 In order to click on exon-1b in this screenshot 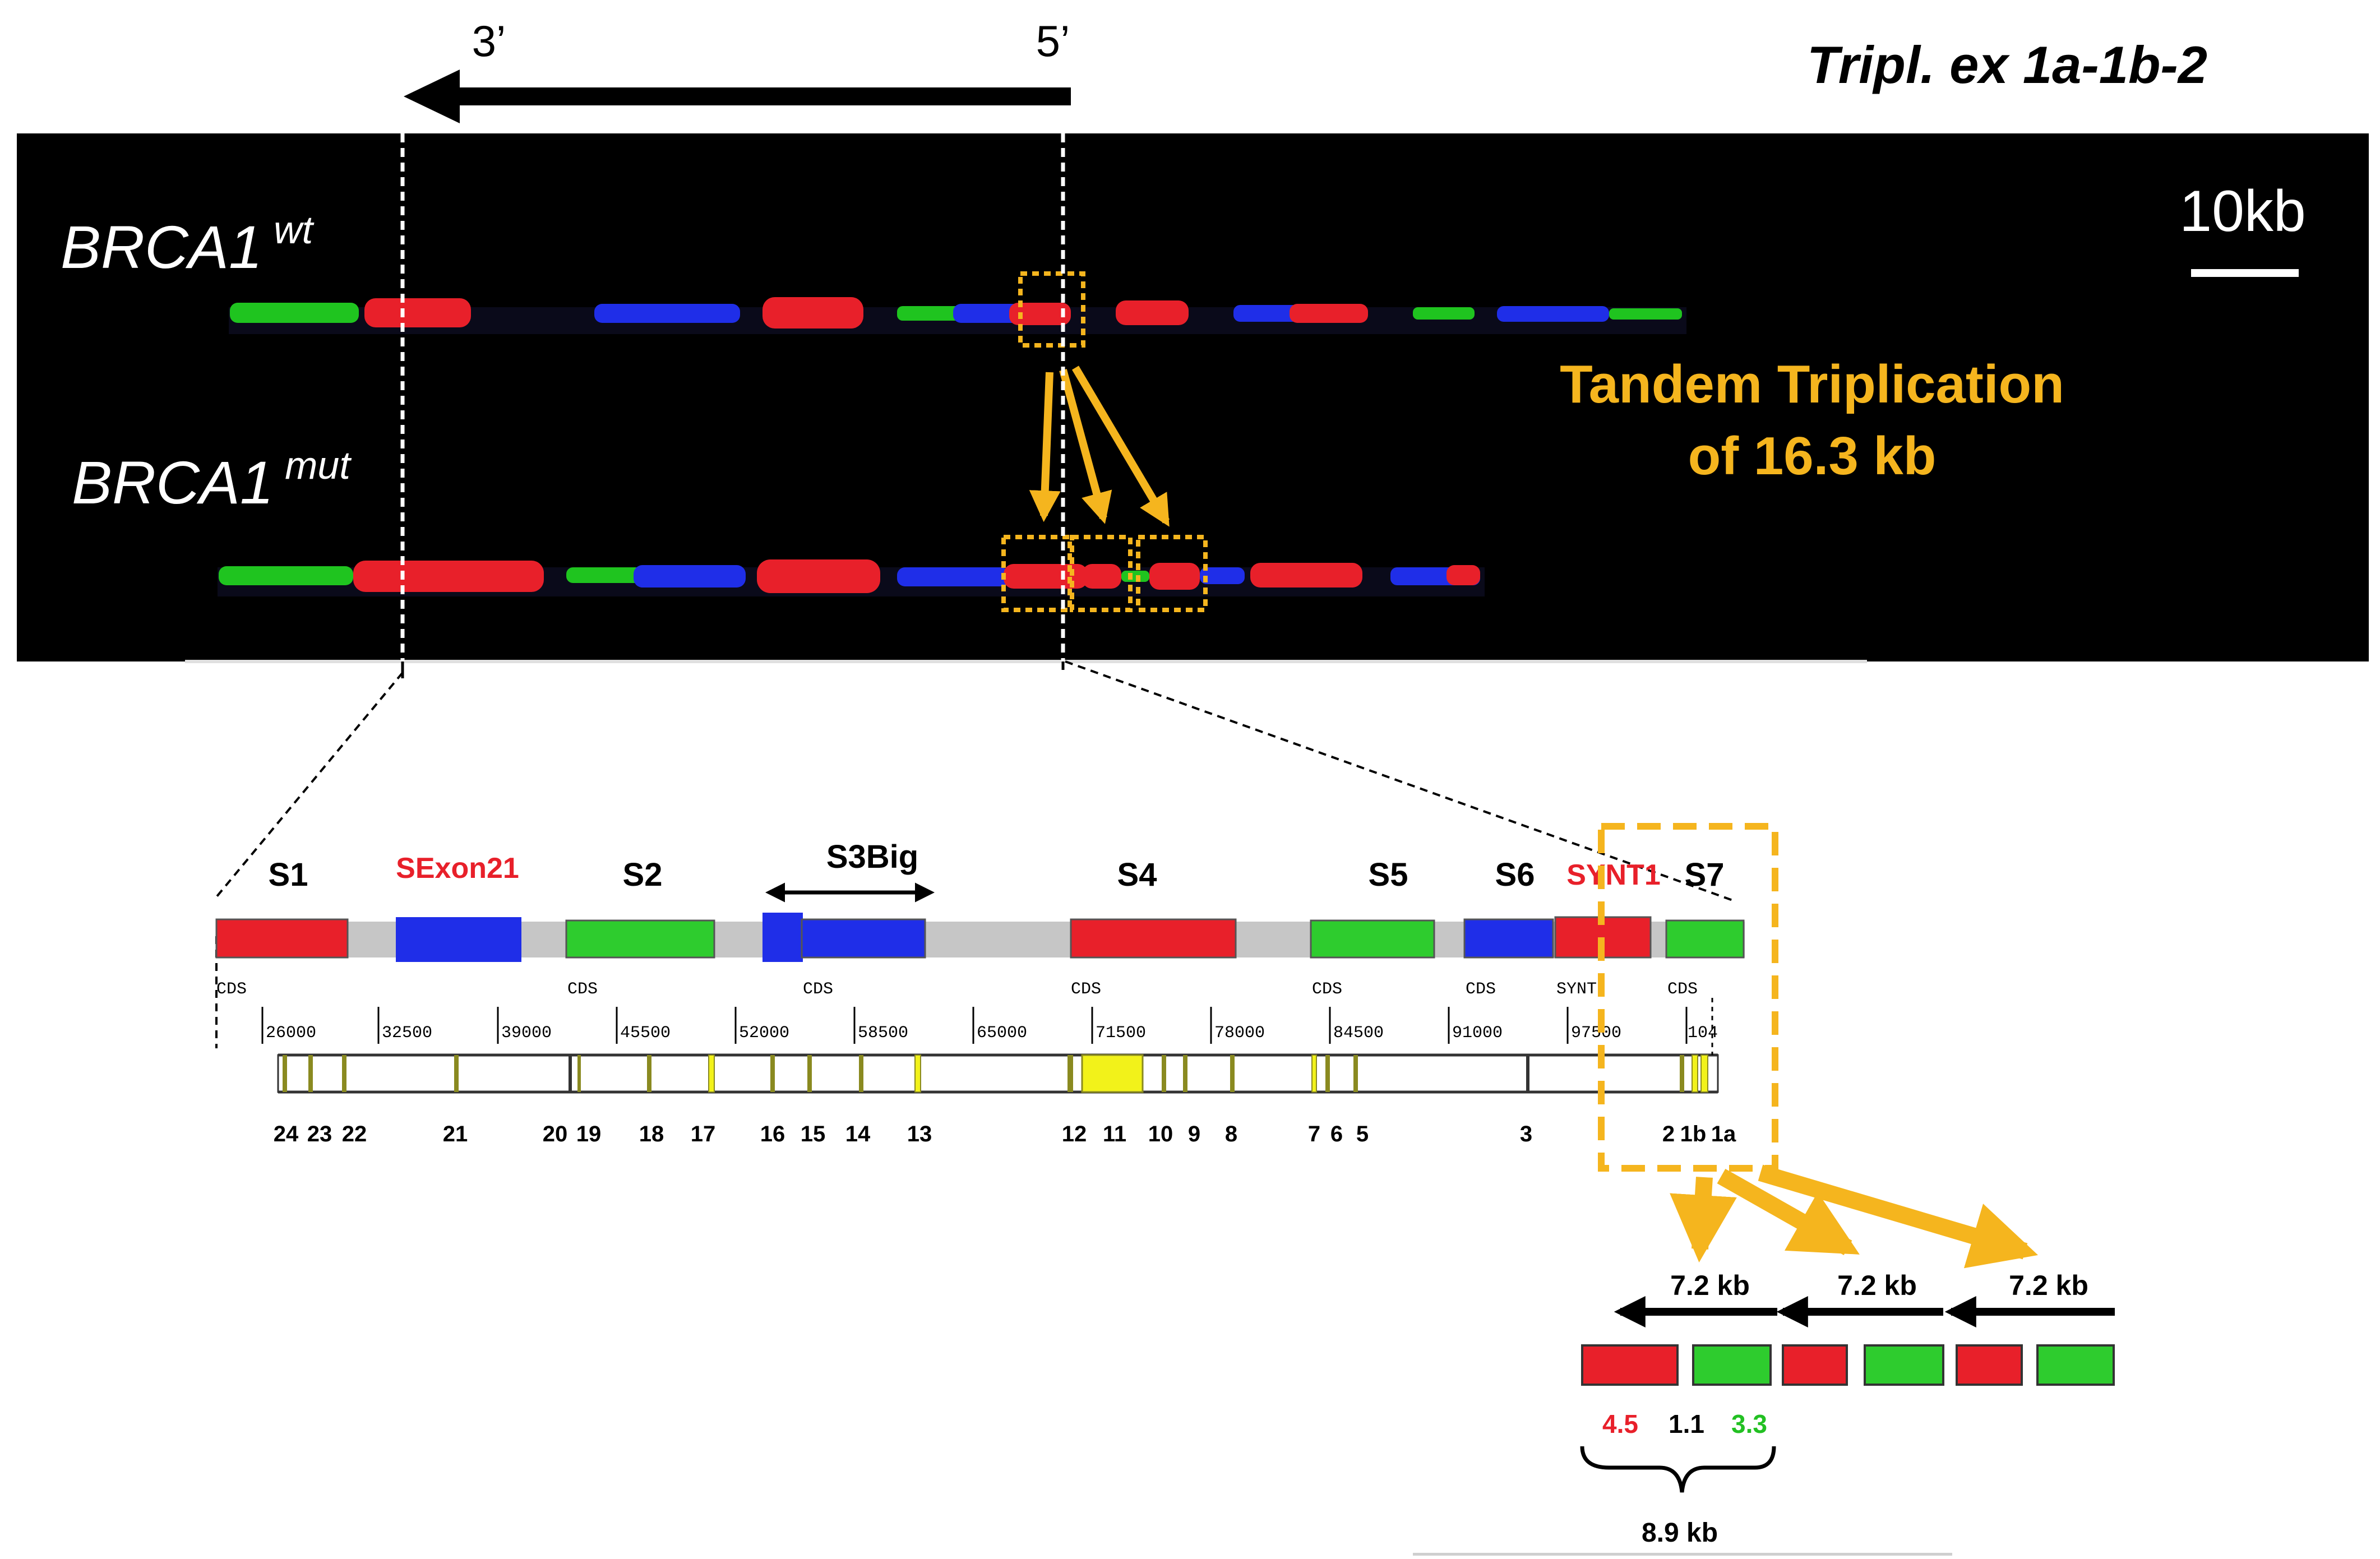, I will do `click(1695, 1073)`.